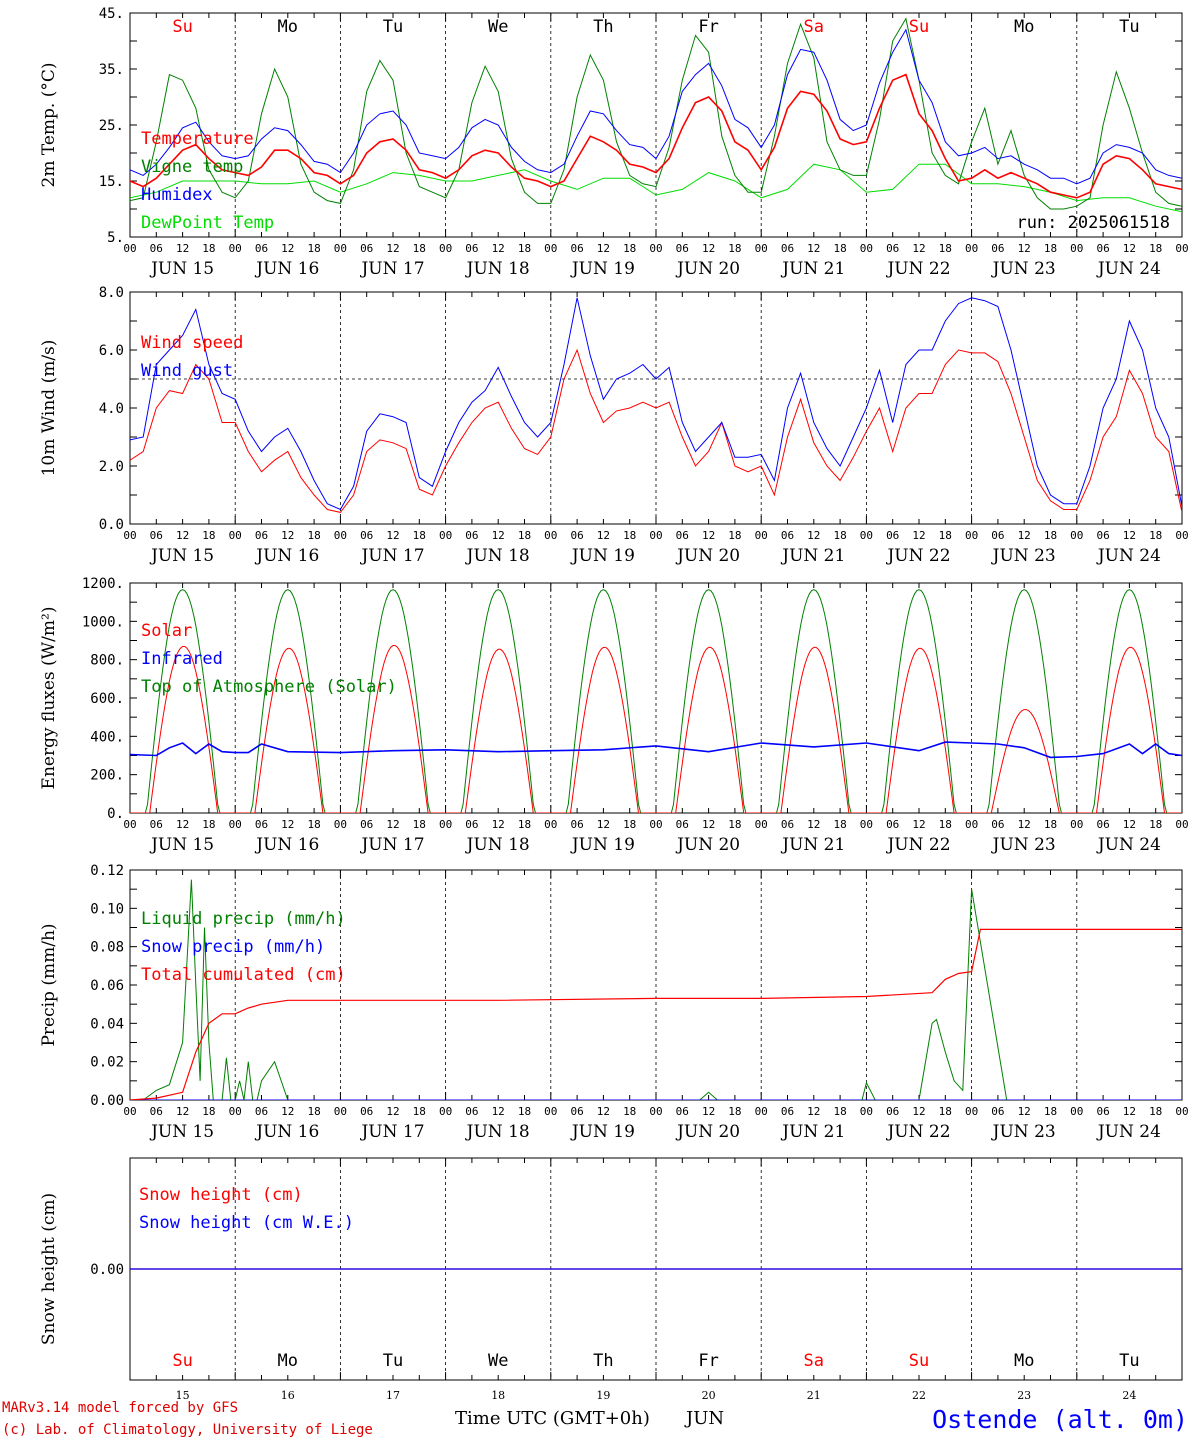 The width and height of the screenshot is (1194, 1440). What do you see at coordinates (814, 1395) in the screenshot?
I see `day-number: 21` at bounding box center [814, 1395].